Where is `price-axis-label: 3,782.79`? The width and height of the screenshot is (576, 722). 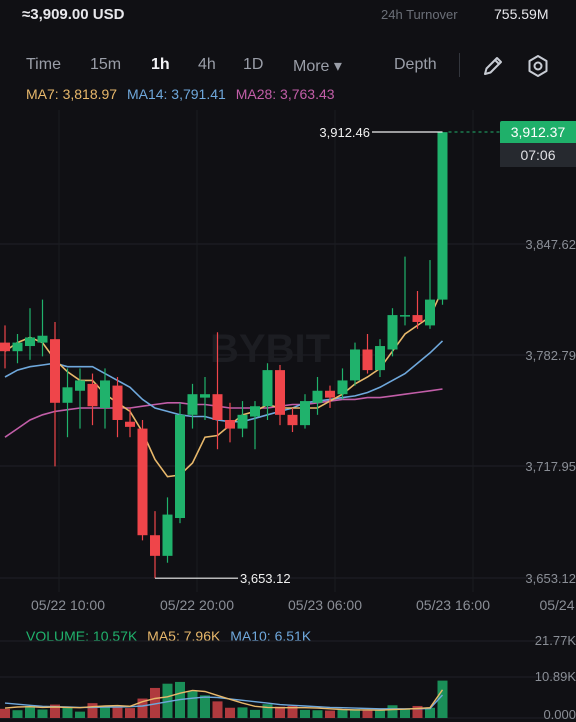 price-axis-label: 3,782.79 is located at coordinates (550, 355).